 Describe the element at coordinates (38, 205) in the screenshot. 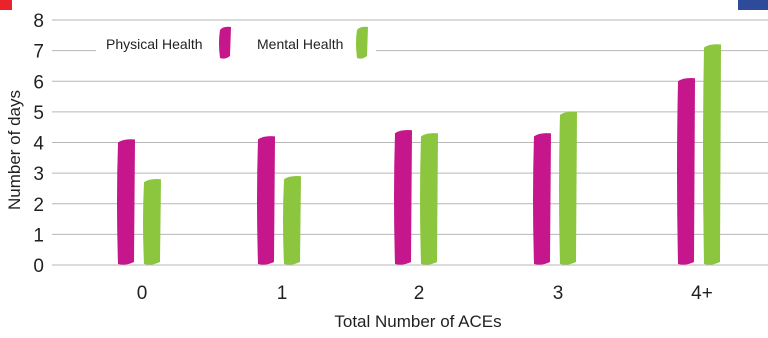

I see `y-tick-label: 2` at that location.